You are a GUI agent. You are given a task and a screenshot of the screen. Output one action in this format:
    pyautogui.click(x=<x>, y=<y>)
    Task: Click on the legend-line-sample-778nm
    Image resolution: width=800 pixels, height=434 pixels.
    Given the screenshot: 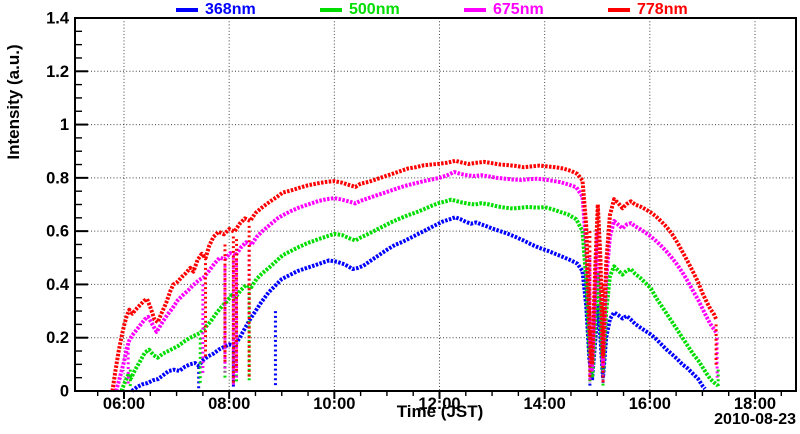 What is the action you would take?
    pyautogui.click(x=619, y=10)
    